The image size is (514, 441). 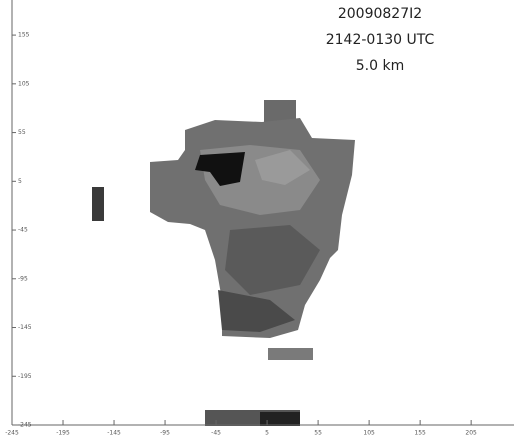 I want to click on annotation: 5.0 km, so click(x=380, y=66).